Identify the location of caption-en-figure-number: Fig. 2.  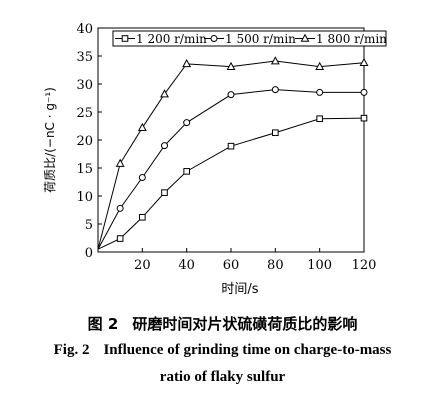
(71, 350).